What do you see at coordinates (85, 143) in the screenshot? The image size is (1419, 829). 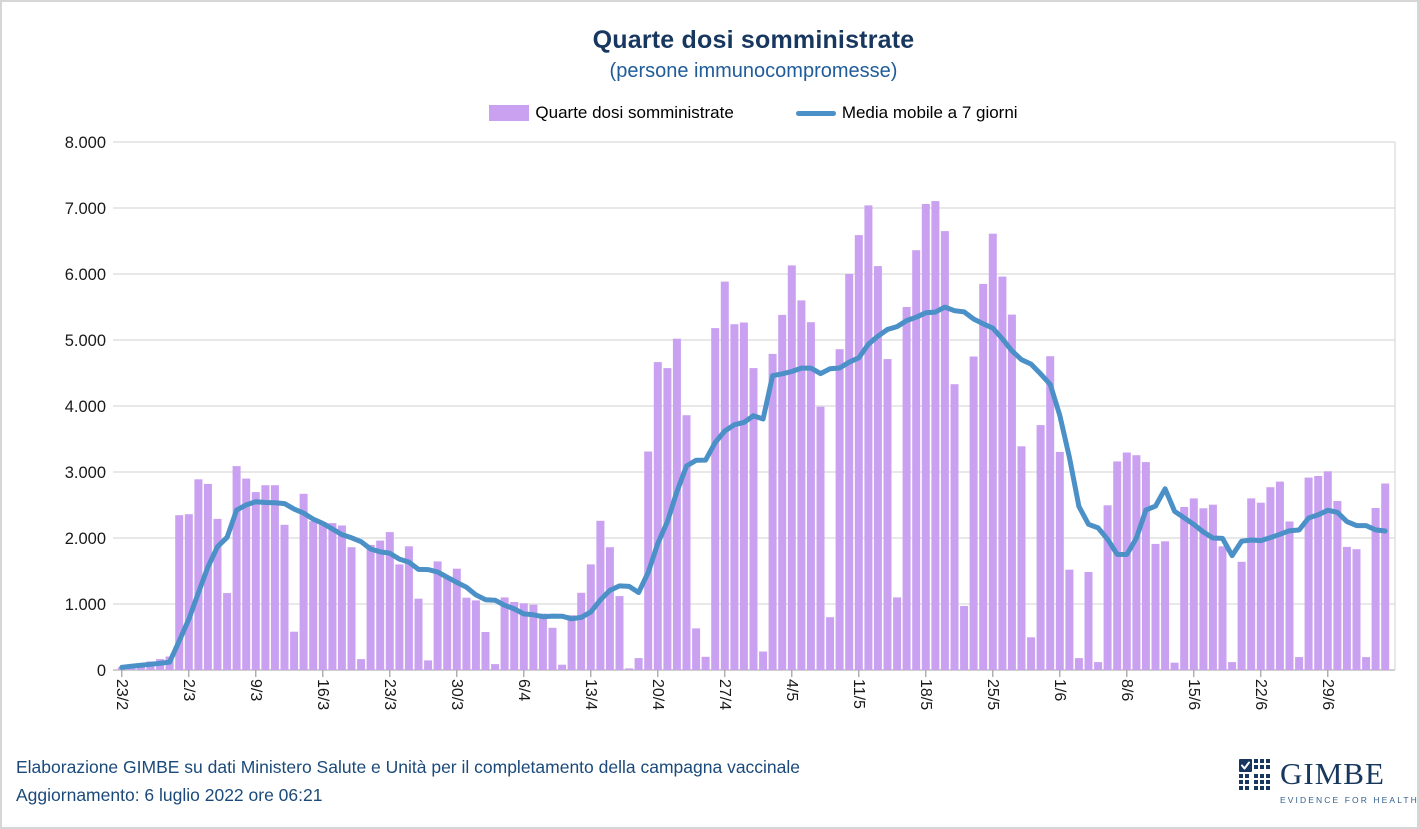 I see `y-tick-label: 8.000` at bounding box center [85, 143].